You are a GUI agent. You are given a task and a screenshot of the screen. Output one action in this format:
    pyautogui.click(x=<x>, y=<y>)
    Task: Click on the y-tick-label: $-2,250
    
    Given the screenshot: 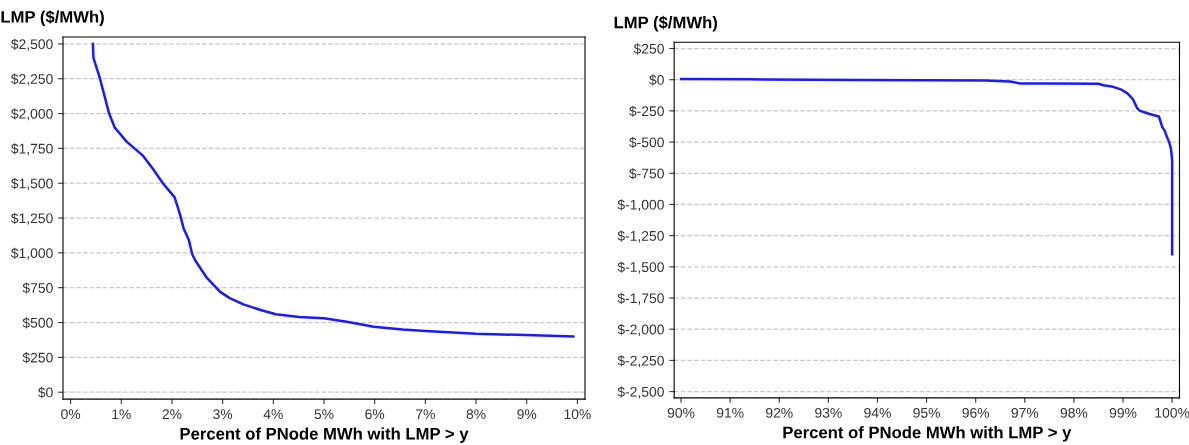 What is the action you would take?
    pyautogui.click(x=640, y=361)
    